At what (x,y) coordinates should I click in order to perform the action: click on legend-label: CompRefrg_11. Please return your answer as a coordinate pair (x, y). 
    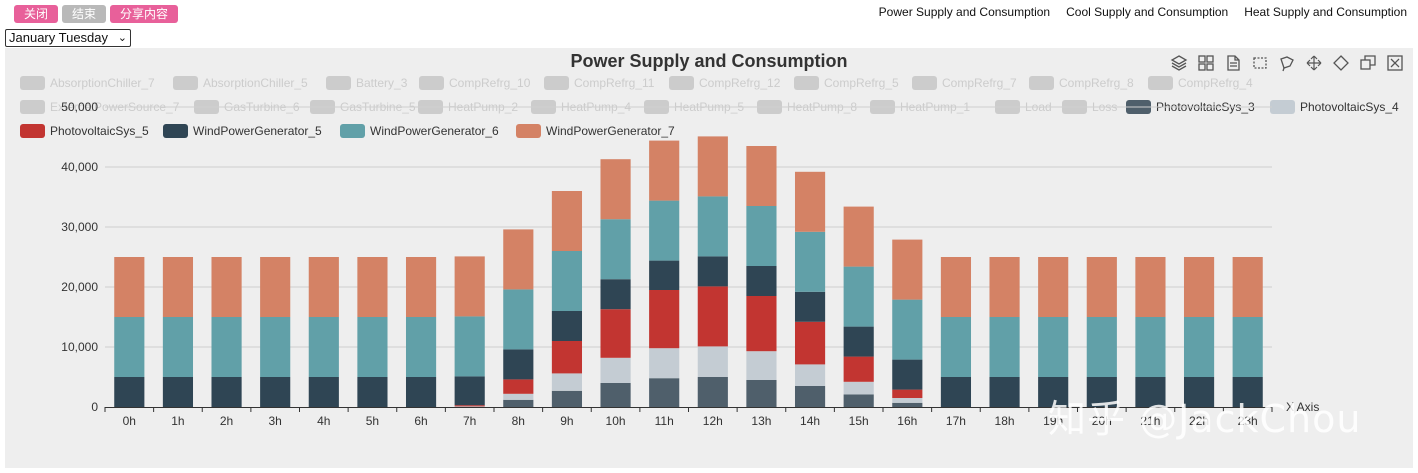
    Looking at the image, I should click on (614, 83).